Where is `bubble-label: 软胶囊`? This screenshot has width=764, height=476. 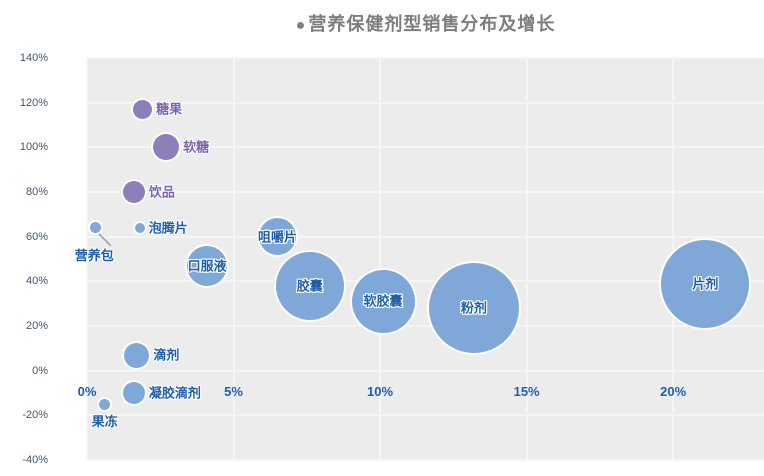 bubble-label: 软胶囊 is located at coordinates (383, 301).